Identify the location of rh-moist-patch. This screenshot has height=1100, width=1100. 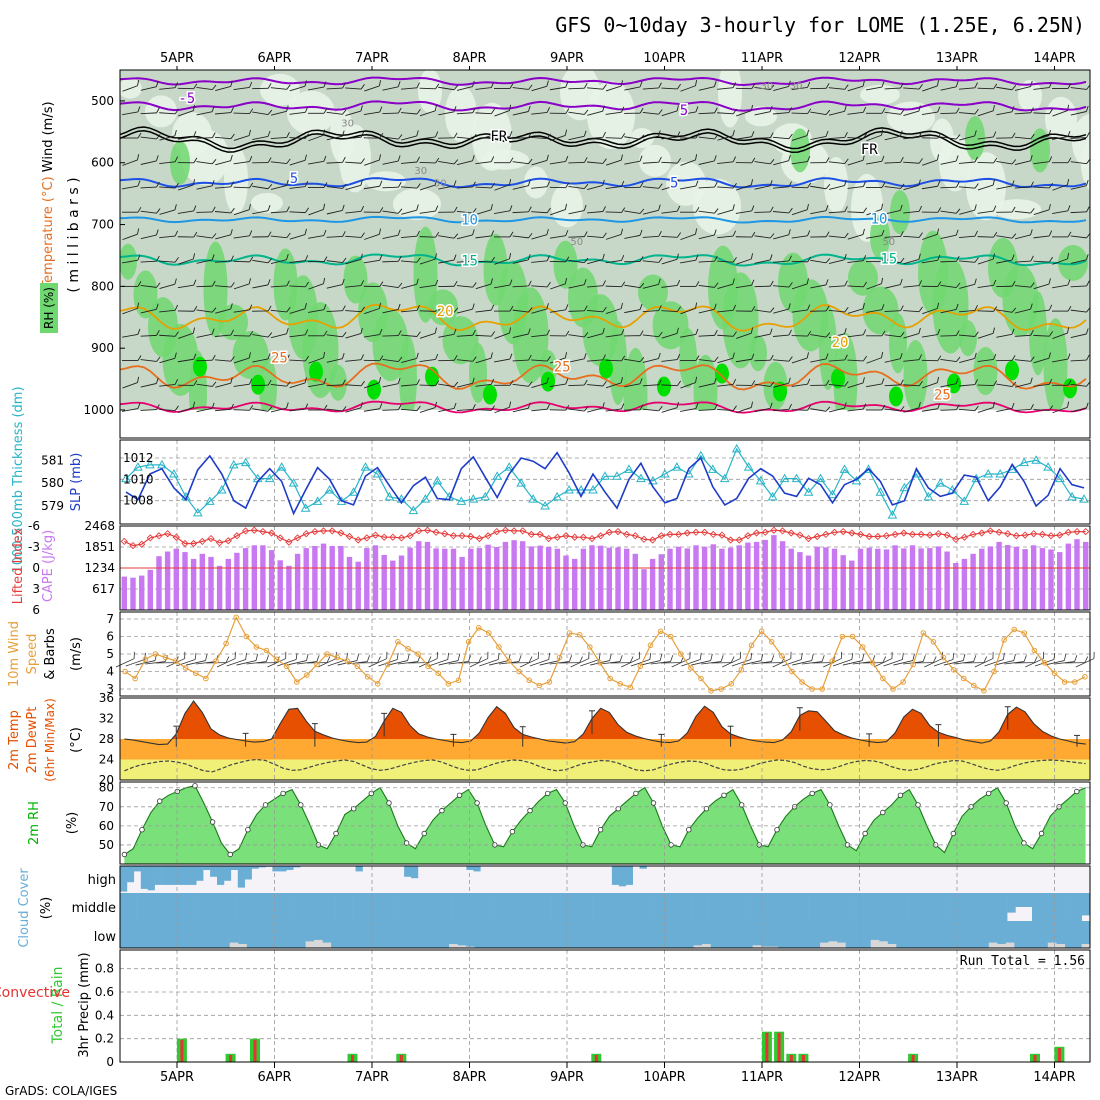
(828, 348).